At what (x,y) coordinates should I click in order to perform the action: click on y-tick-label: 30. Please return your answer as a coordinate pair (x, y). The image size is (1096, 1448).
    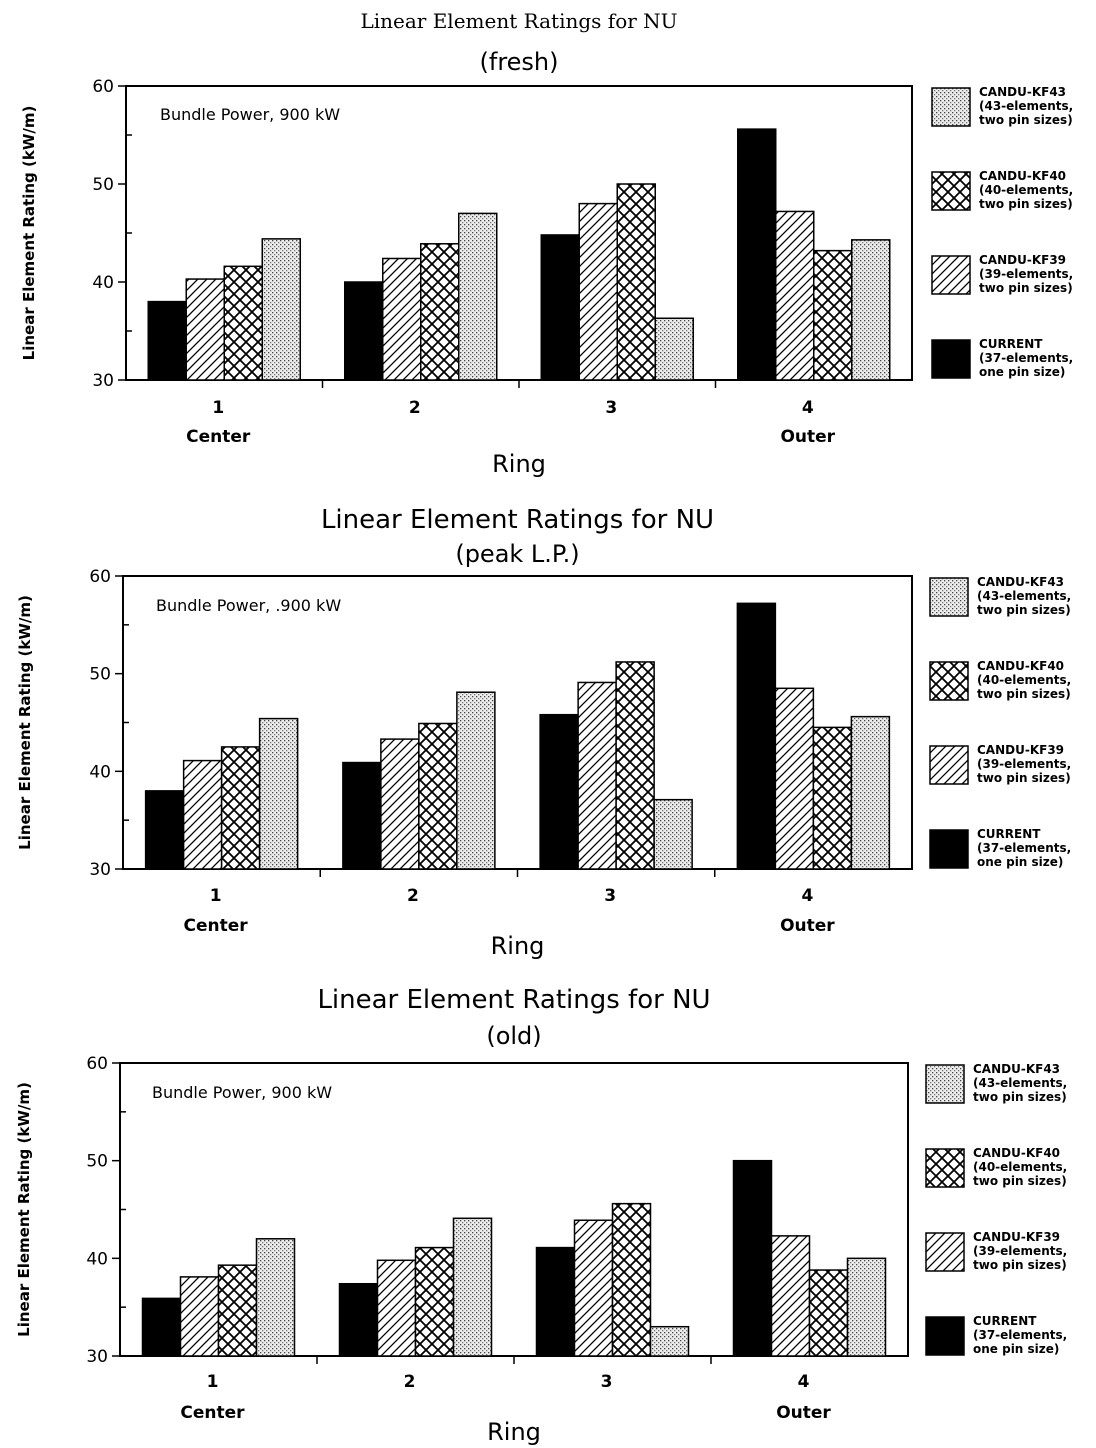
    Looking at the image, I should click on (97, 1357).